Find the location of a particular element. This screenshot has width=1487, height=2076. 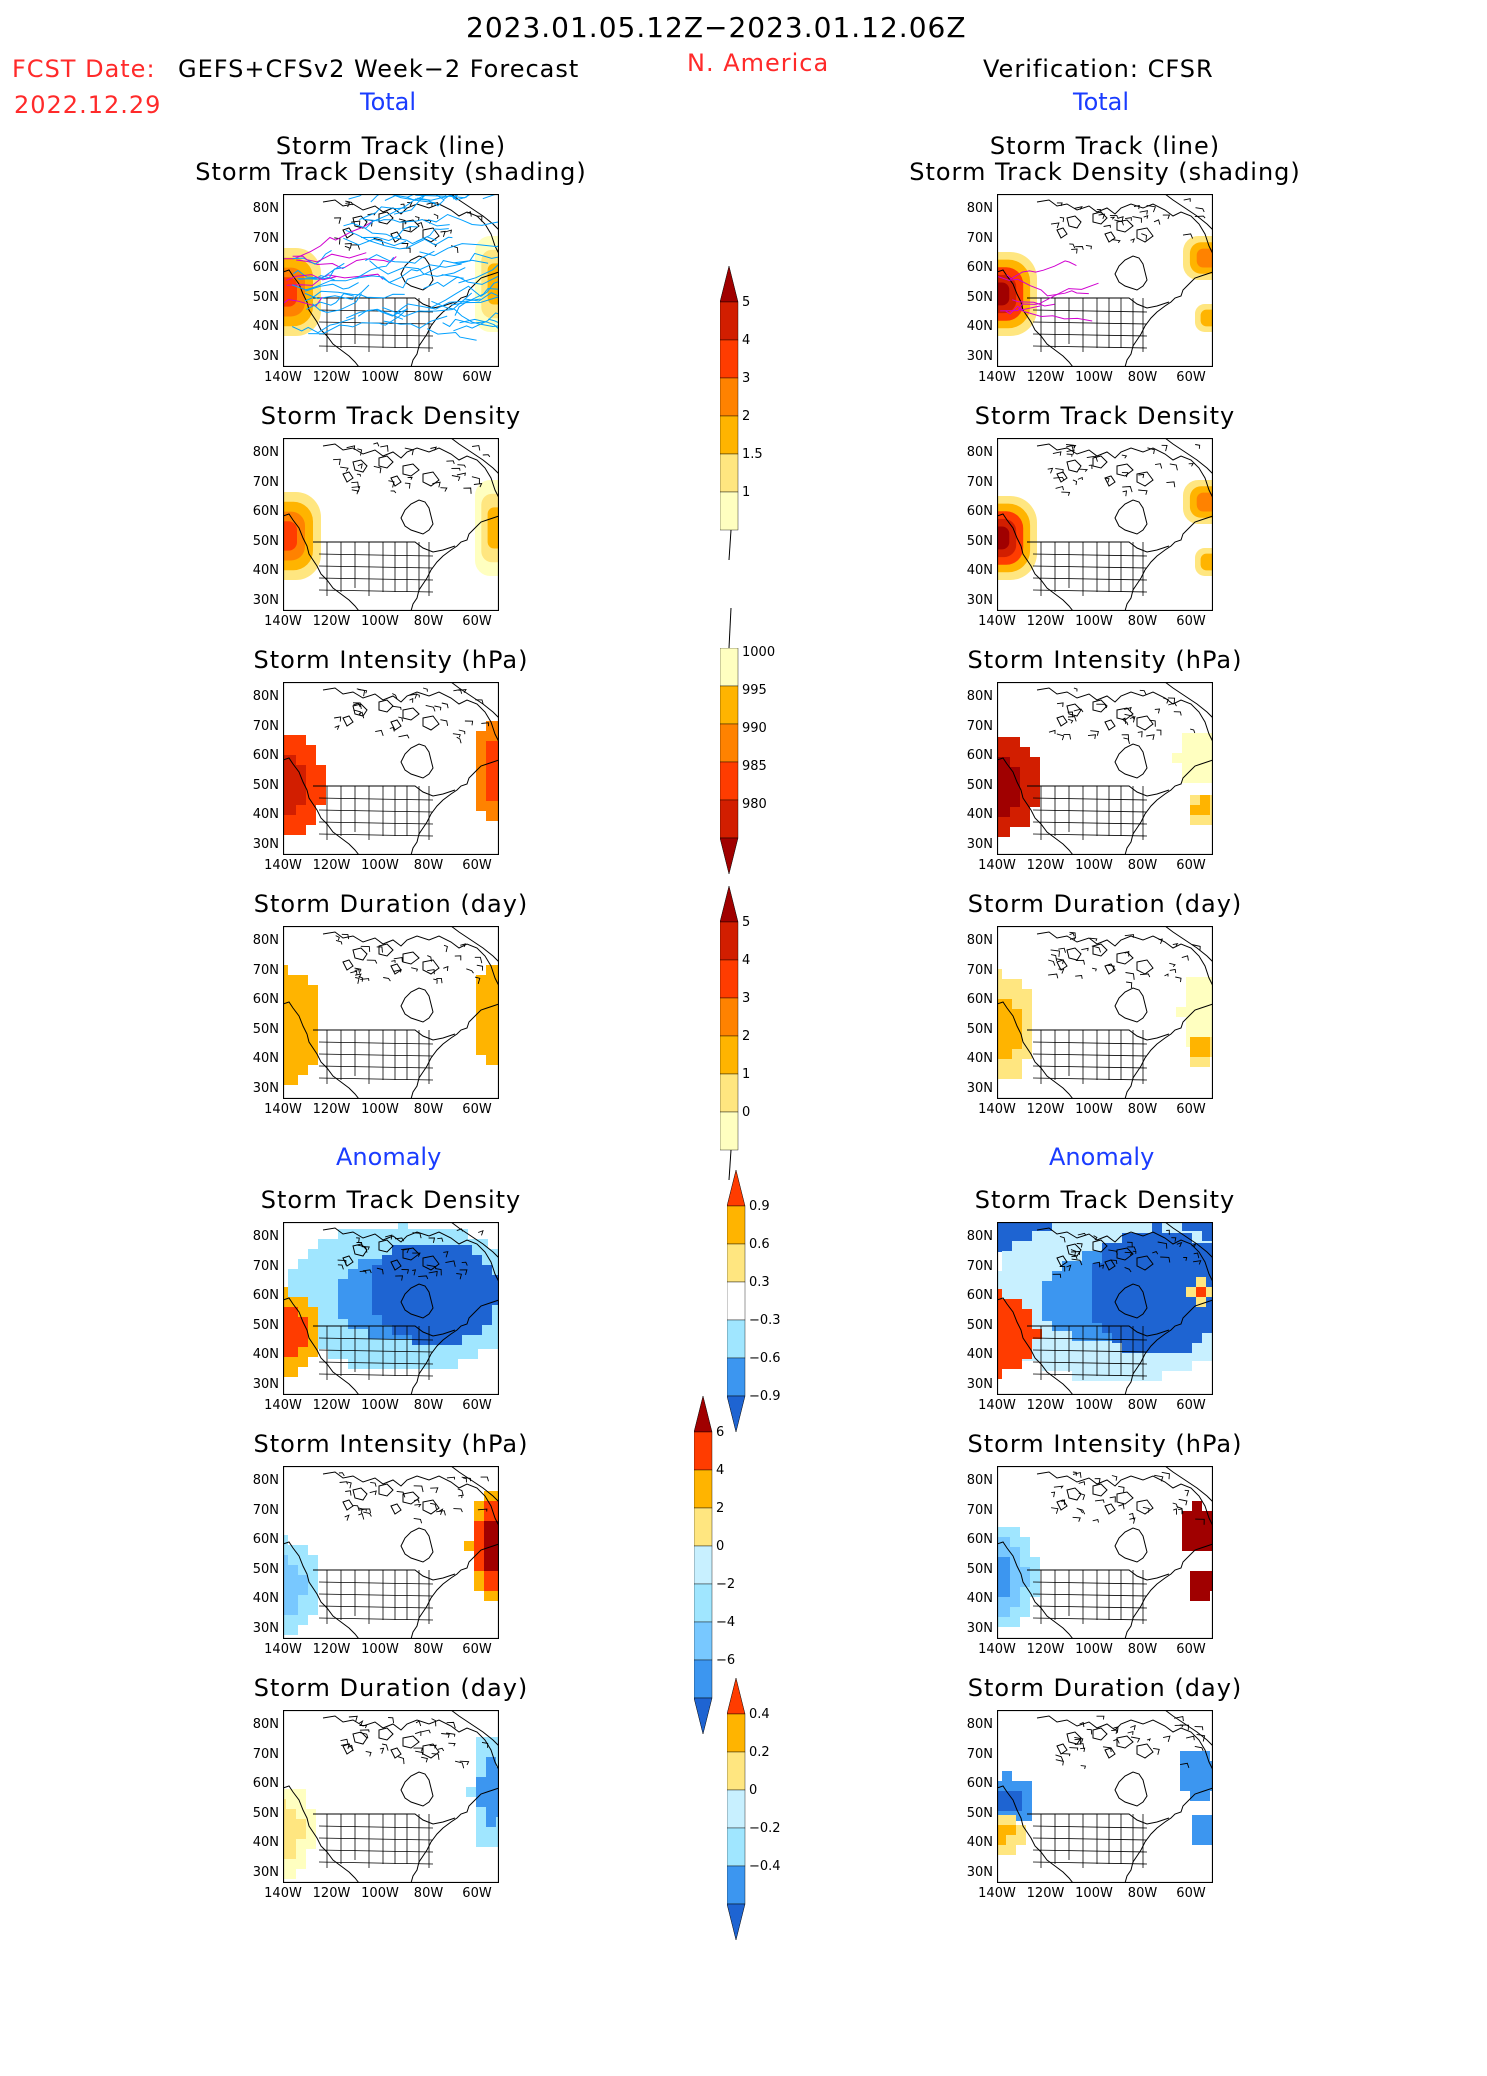

panel-title: Storm Intensity (hPa) is located at coordinates (391, 660).